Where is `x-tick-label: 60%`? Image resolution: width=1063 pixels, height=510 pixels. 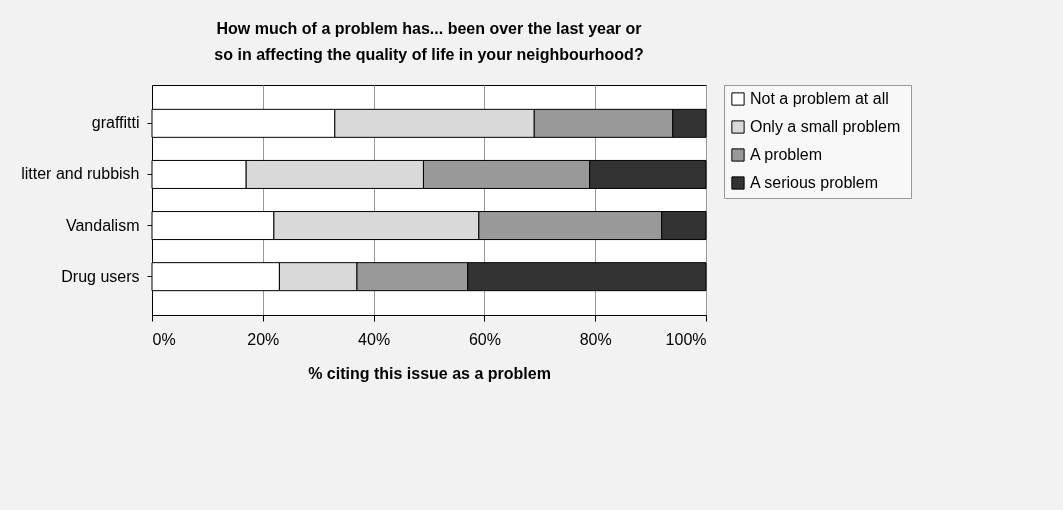
x-tick-label: 60% is located at coordinates (484, 339).